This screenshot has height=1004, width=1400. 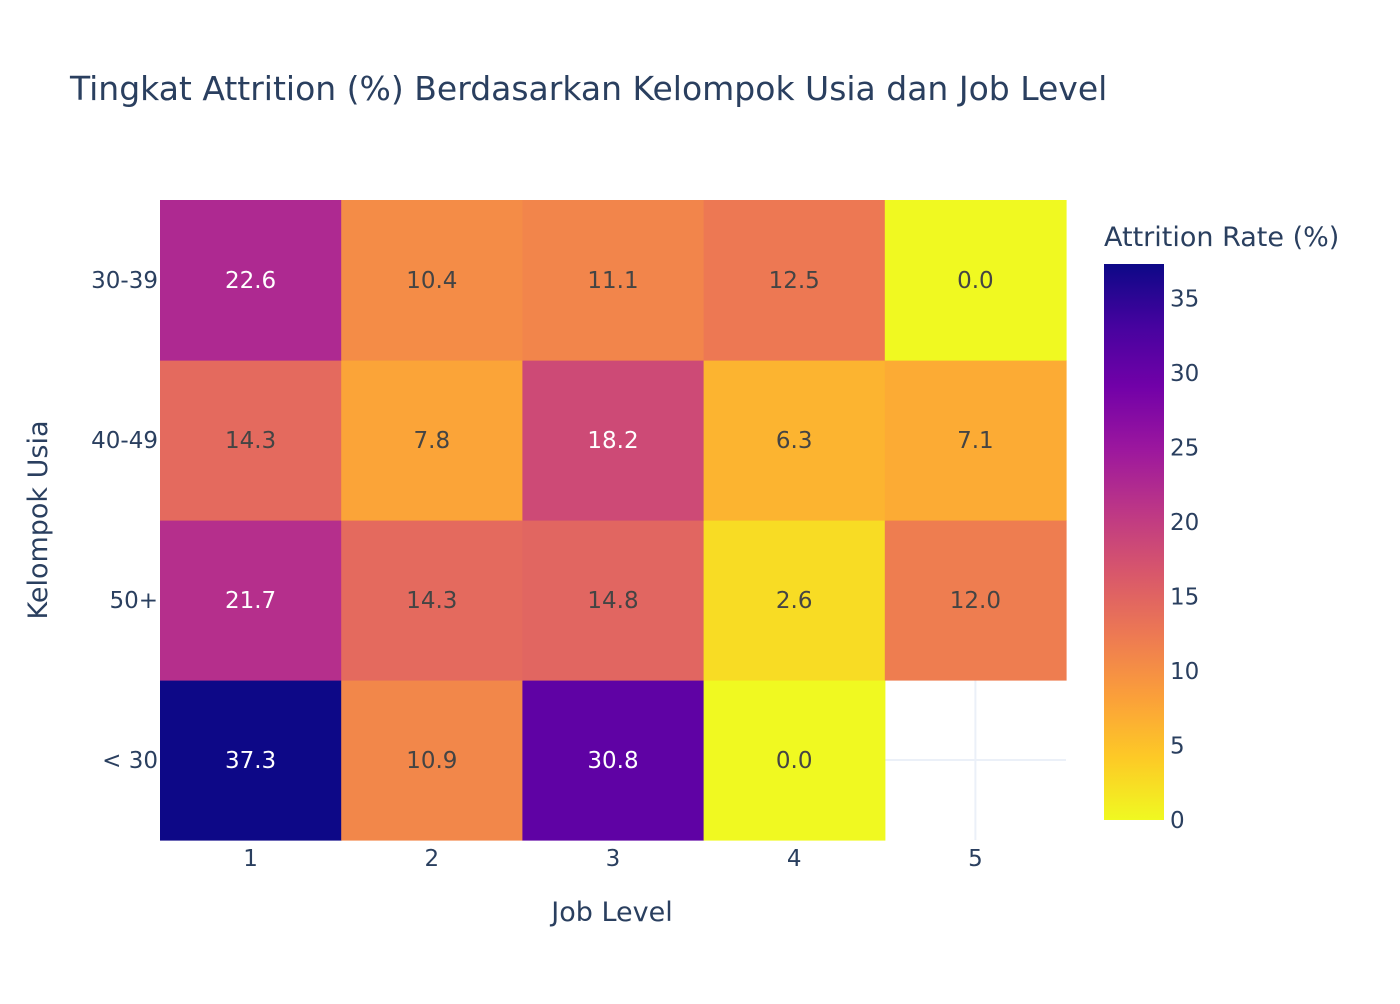 I want to click on cell-value-label: 22.6, so click(x=250, y=281).